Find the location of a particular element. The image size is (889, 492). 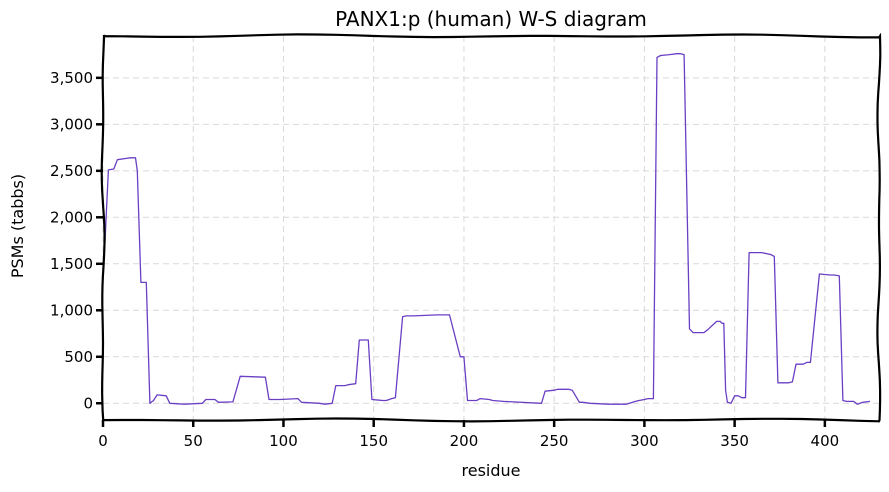

x-tick-label: 0 is located at coordinates (103, 441).